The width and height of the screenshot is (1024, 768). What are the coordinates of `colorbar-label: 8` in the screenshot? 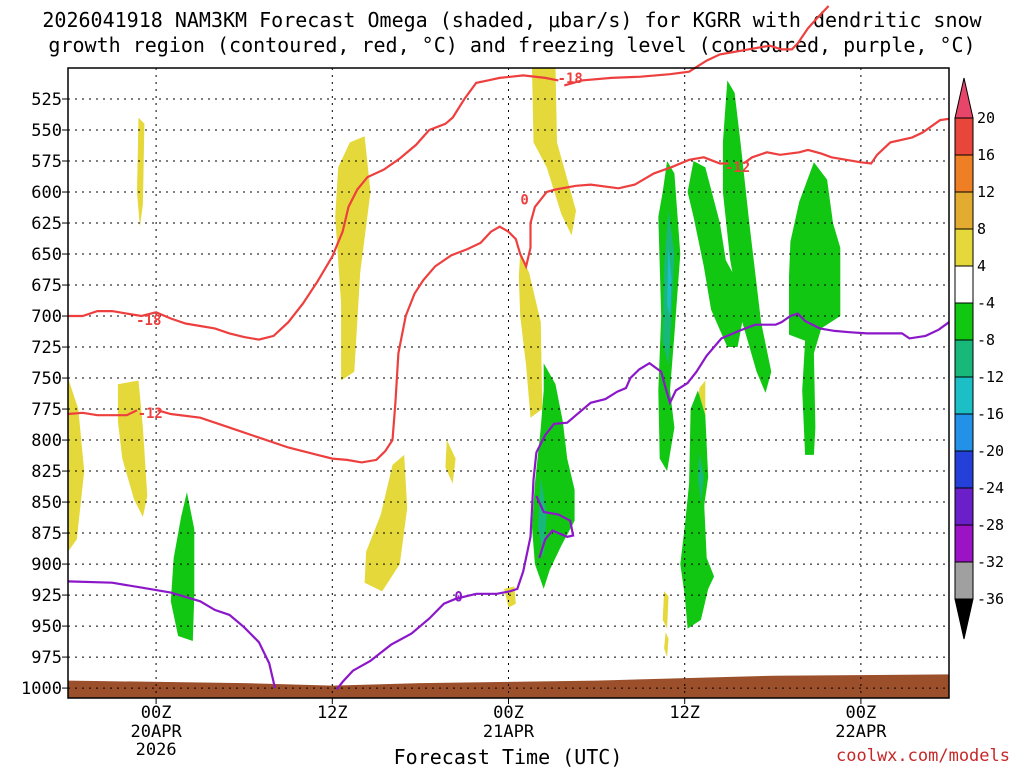 It's located at (981, 229).